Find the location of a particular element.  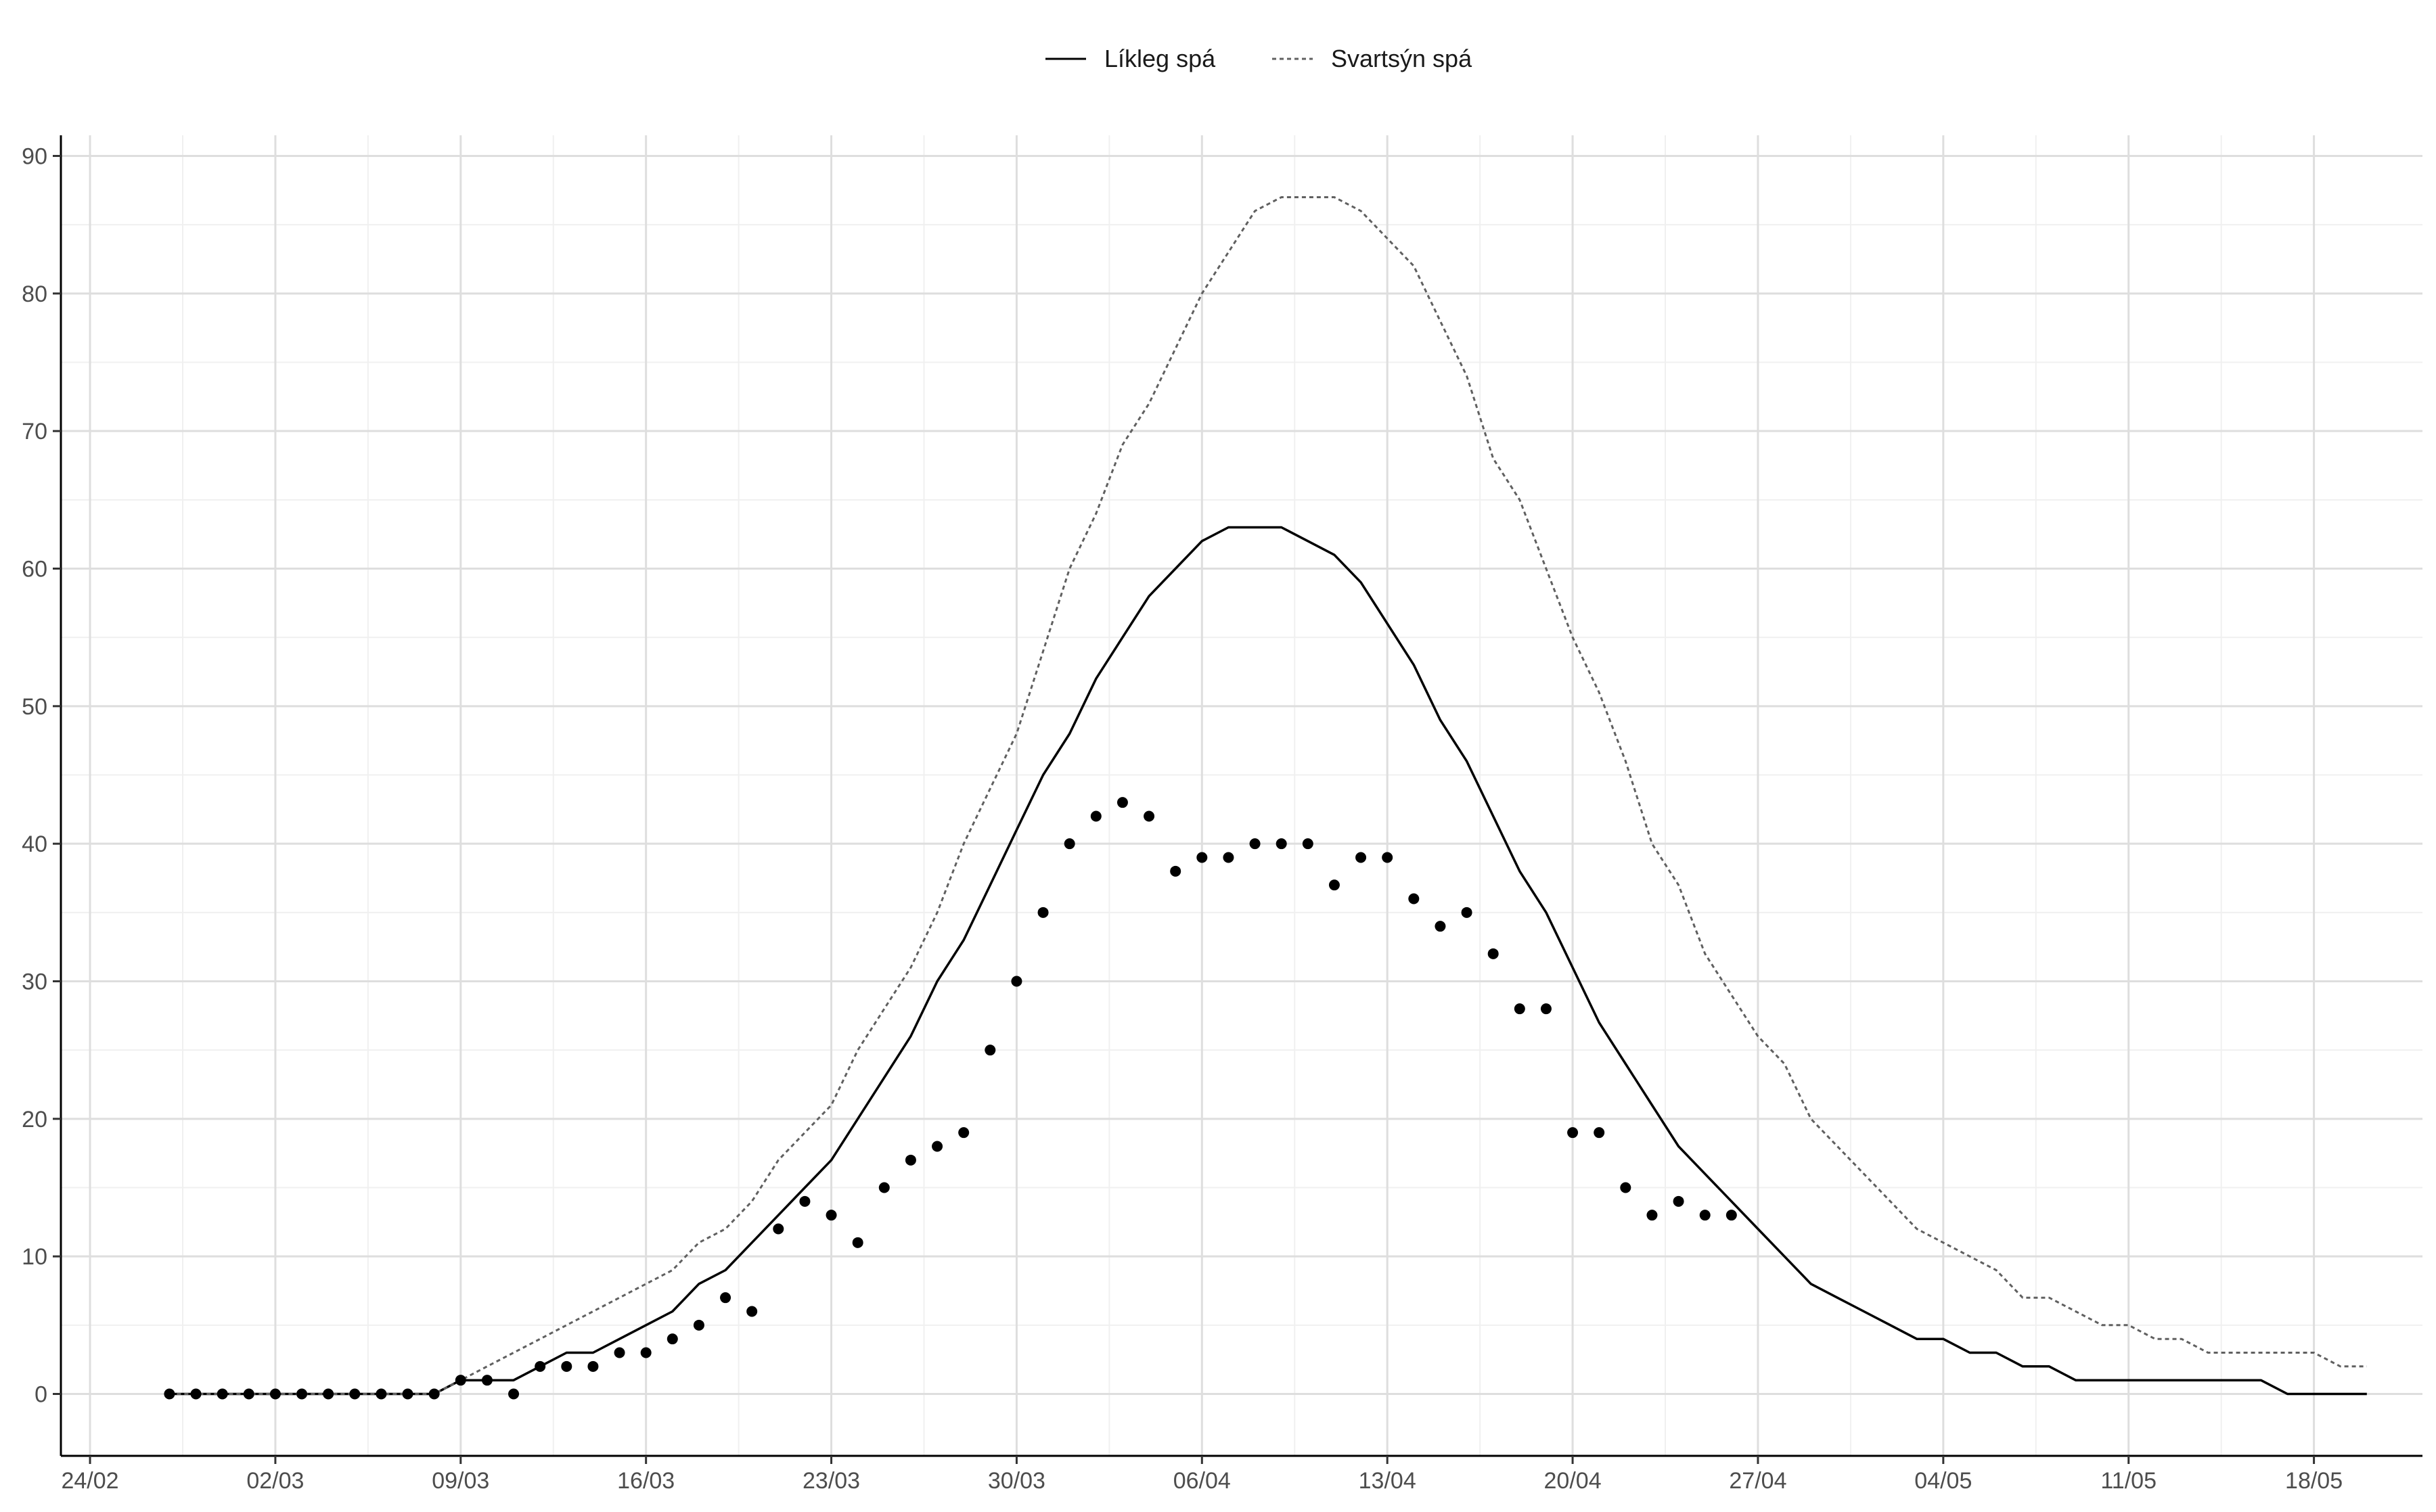

x-tick-label: 09/03 is located at coordinates (460, 1481).